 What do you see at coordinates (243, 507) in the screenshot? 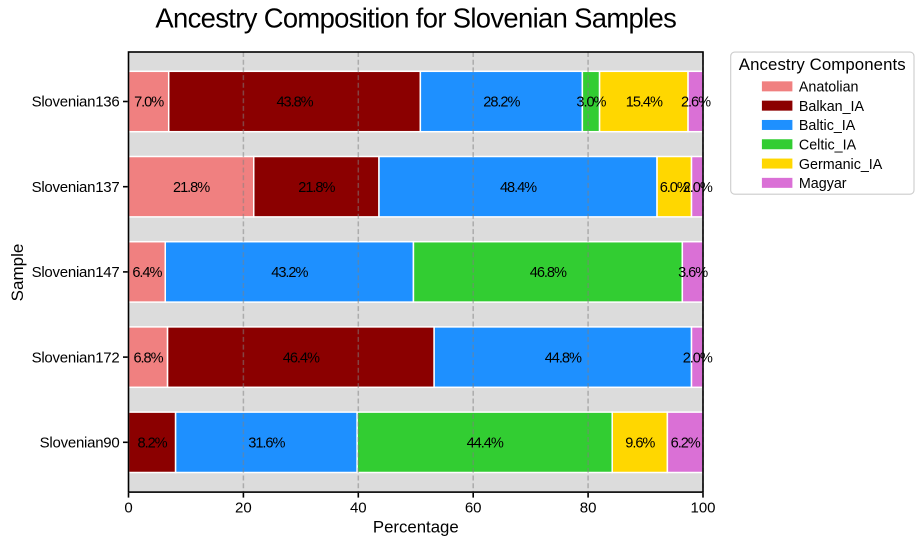
I see `svg-text: 20` at bounding box center [243, 507].